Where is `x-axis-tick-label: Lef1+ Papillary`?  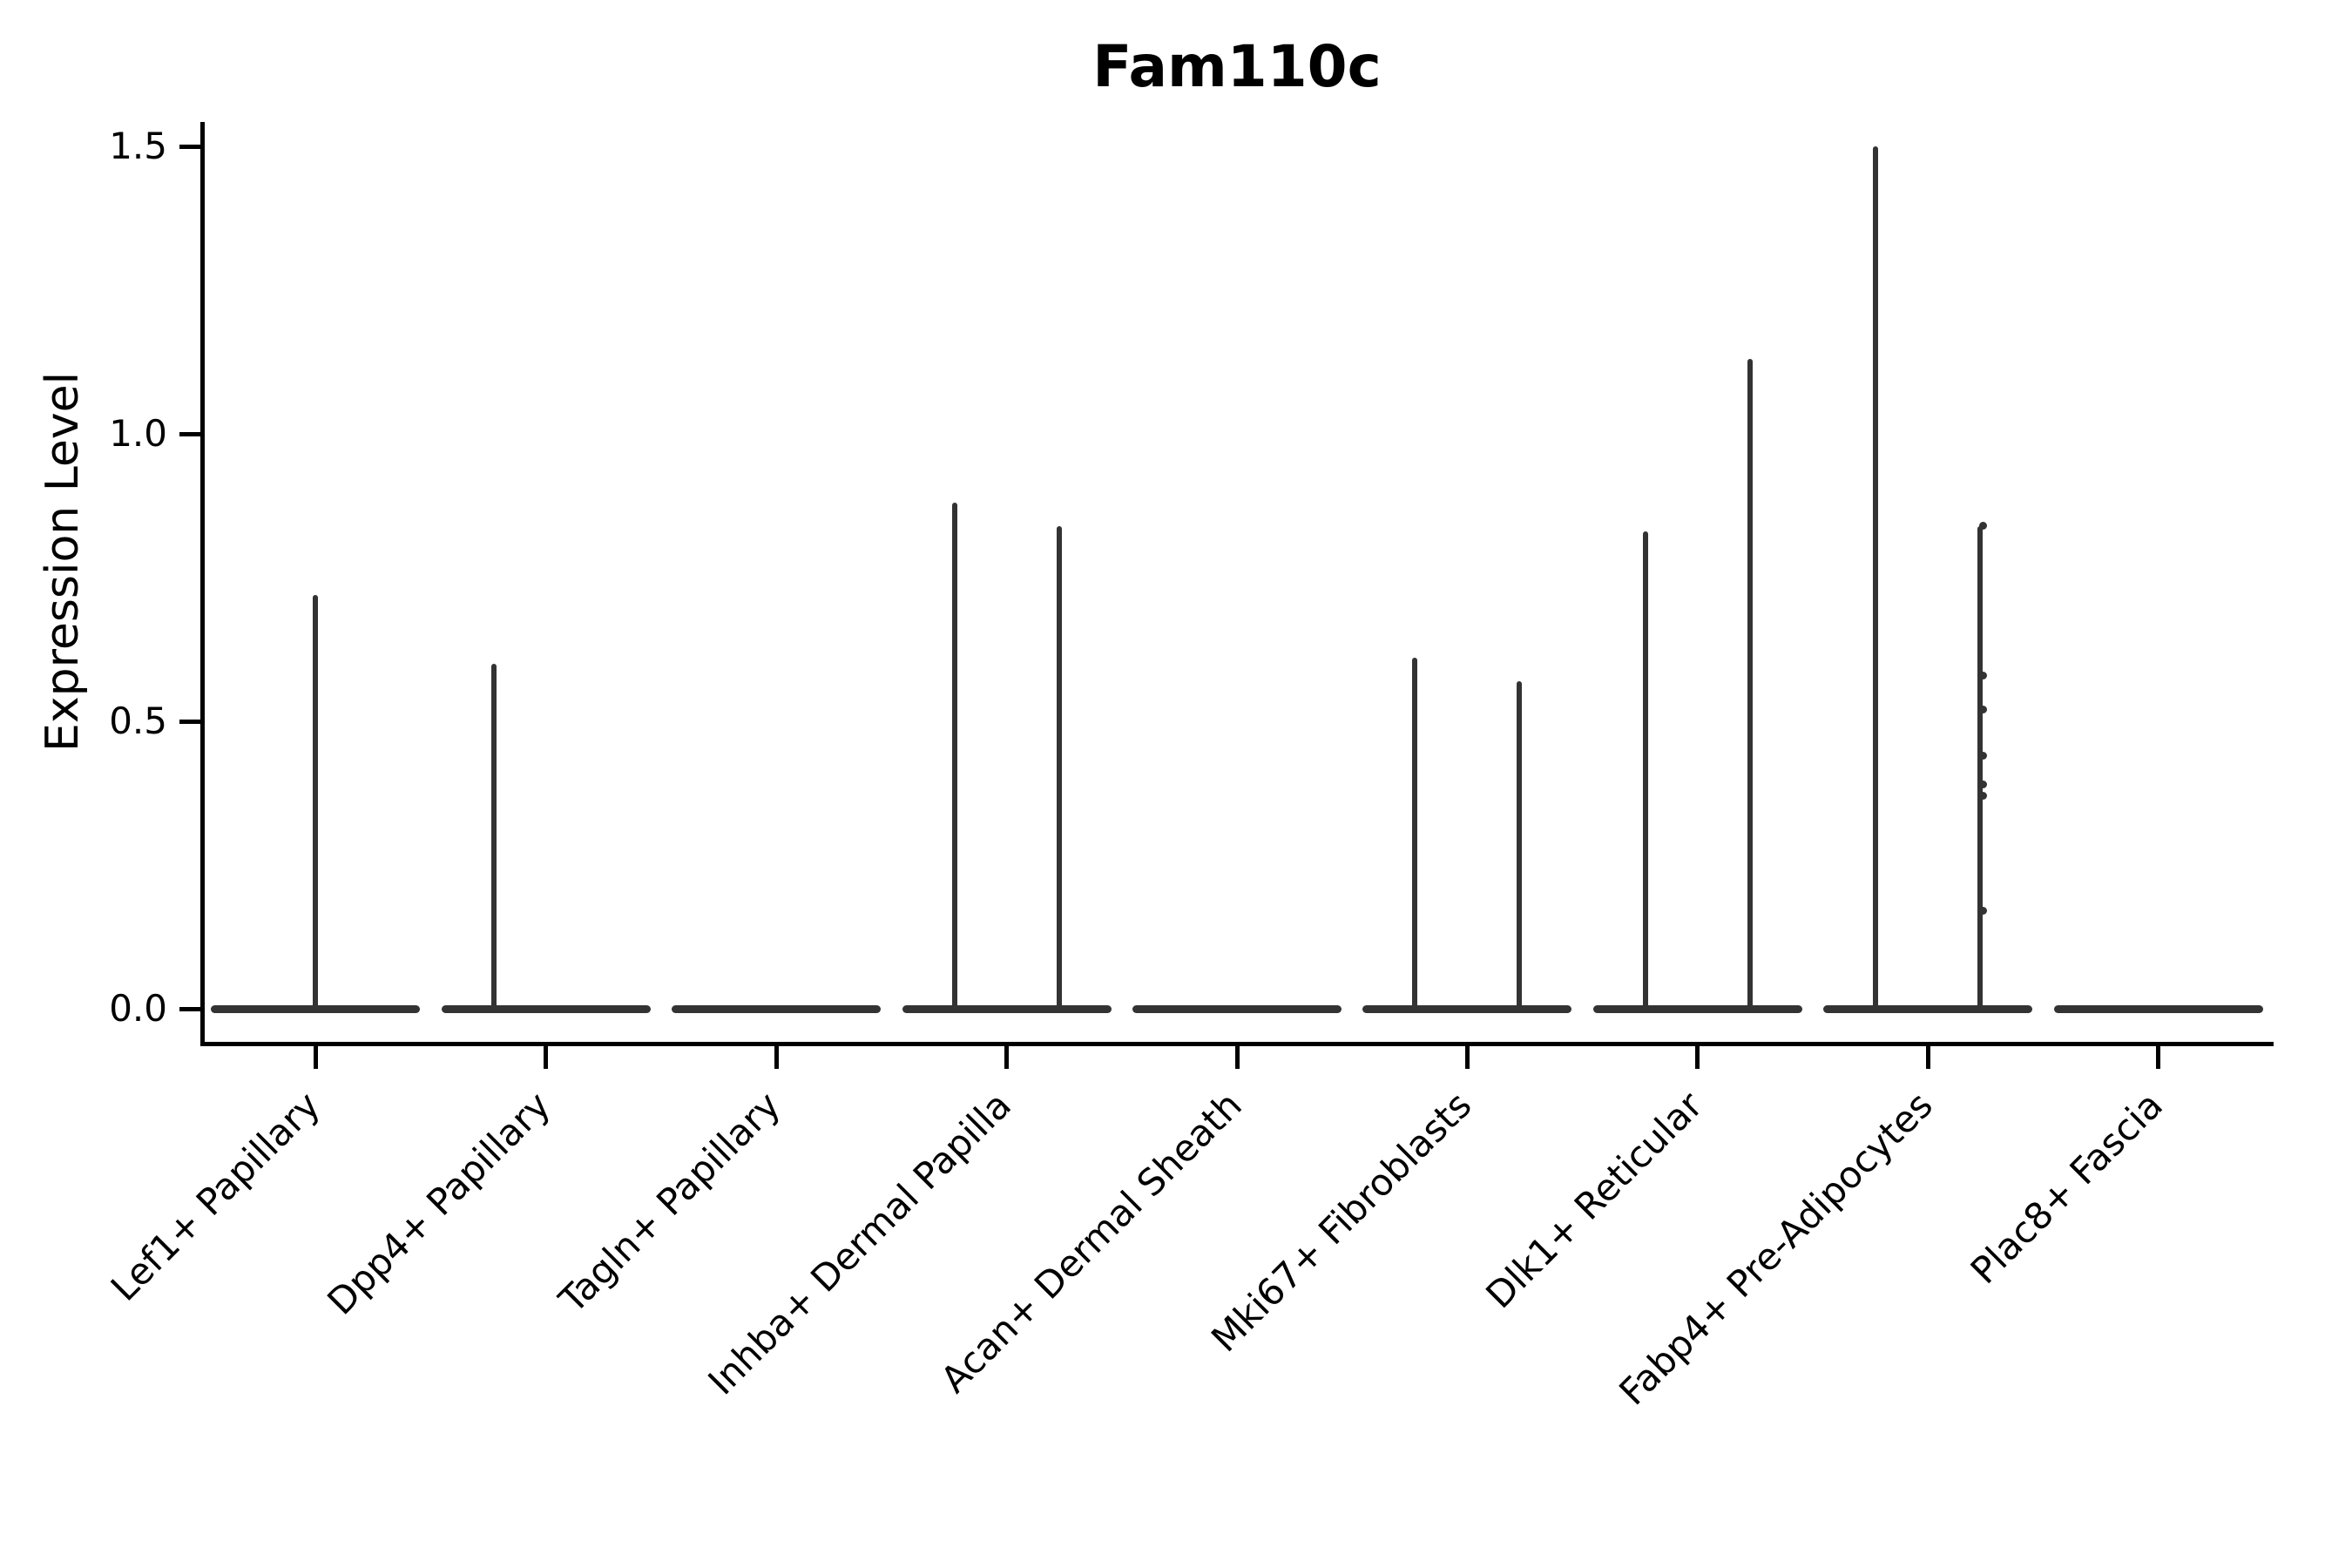
x-axis-tick-label: Lef1+ Papillary is located at coordinates (215, 1196).